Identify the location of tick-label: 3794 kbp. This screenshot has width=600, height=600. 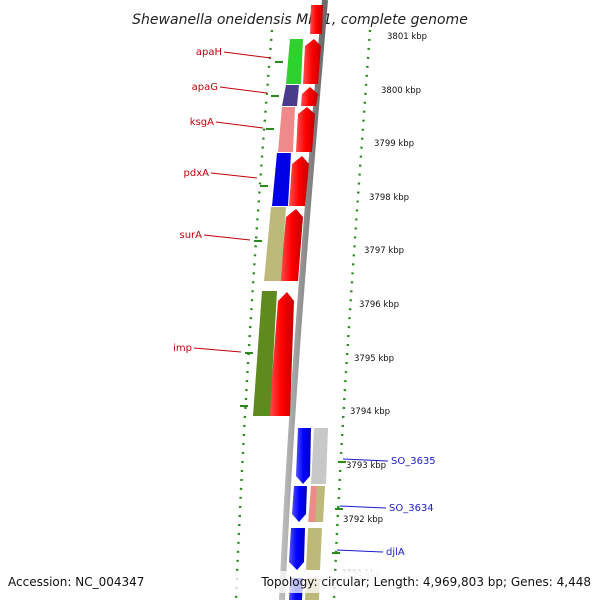
(370, 412).